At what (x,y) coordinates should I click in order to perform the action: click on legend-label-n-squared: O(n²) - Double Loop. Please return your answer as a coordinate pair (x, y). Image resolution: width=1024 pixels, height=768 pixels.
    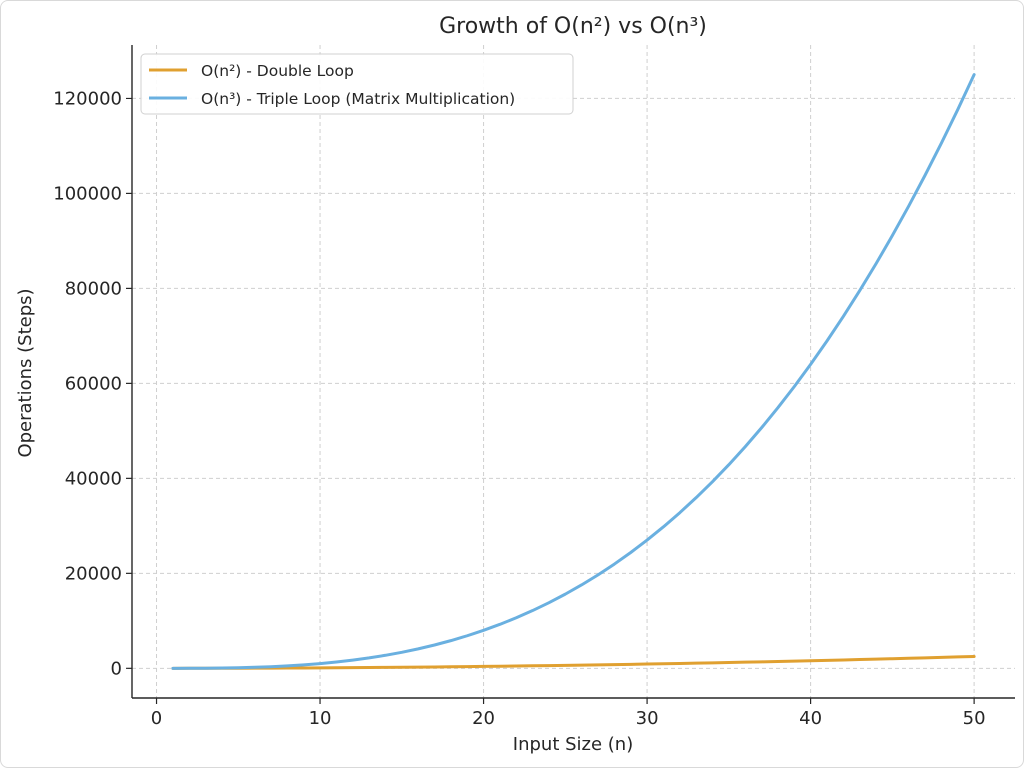
    Looking at the image, I should click on (277, 71).